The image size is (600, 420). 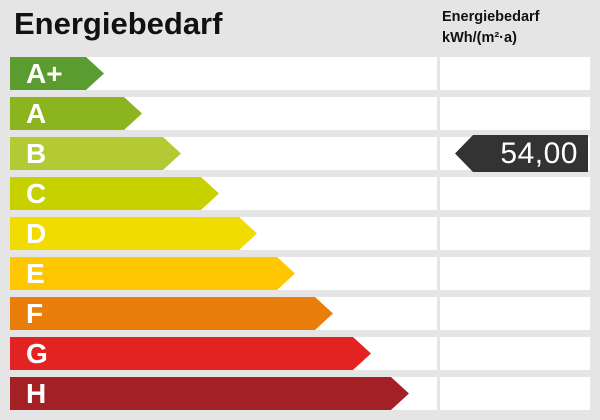 I want to click on unit-header-scale-label: Energiebedarf, so click(x=491, y=17).